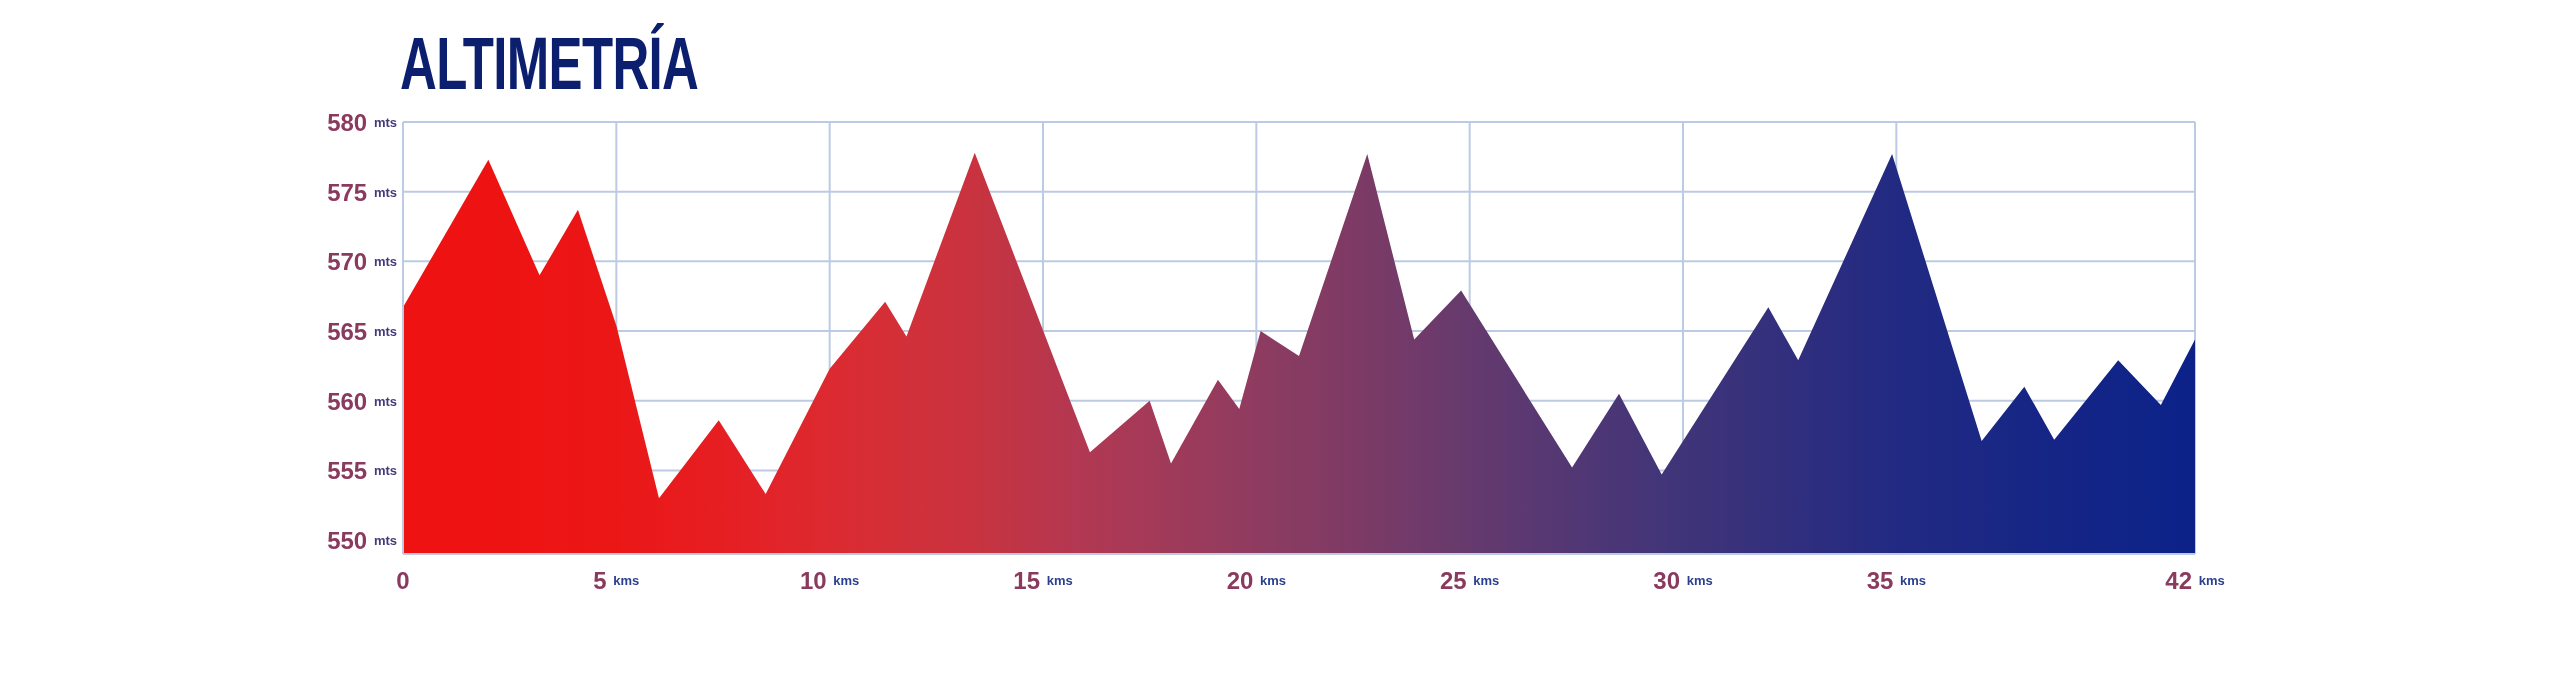 The height and width of the screenshot is (676, 2560). I want to click on x-tick-label: 35 kms, so click(1896, 580).